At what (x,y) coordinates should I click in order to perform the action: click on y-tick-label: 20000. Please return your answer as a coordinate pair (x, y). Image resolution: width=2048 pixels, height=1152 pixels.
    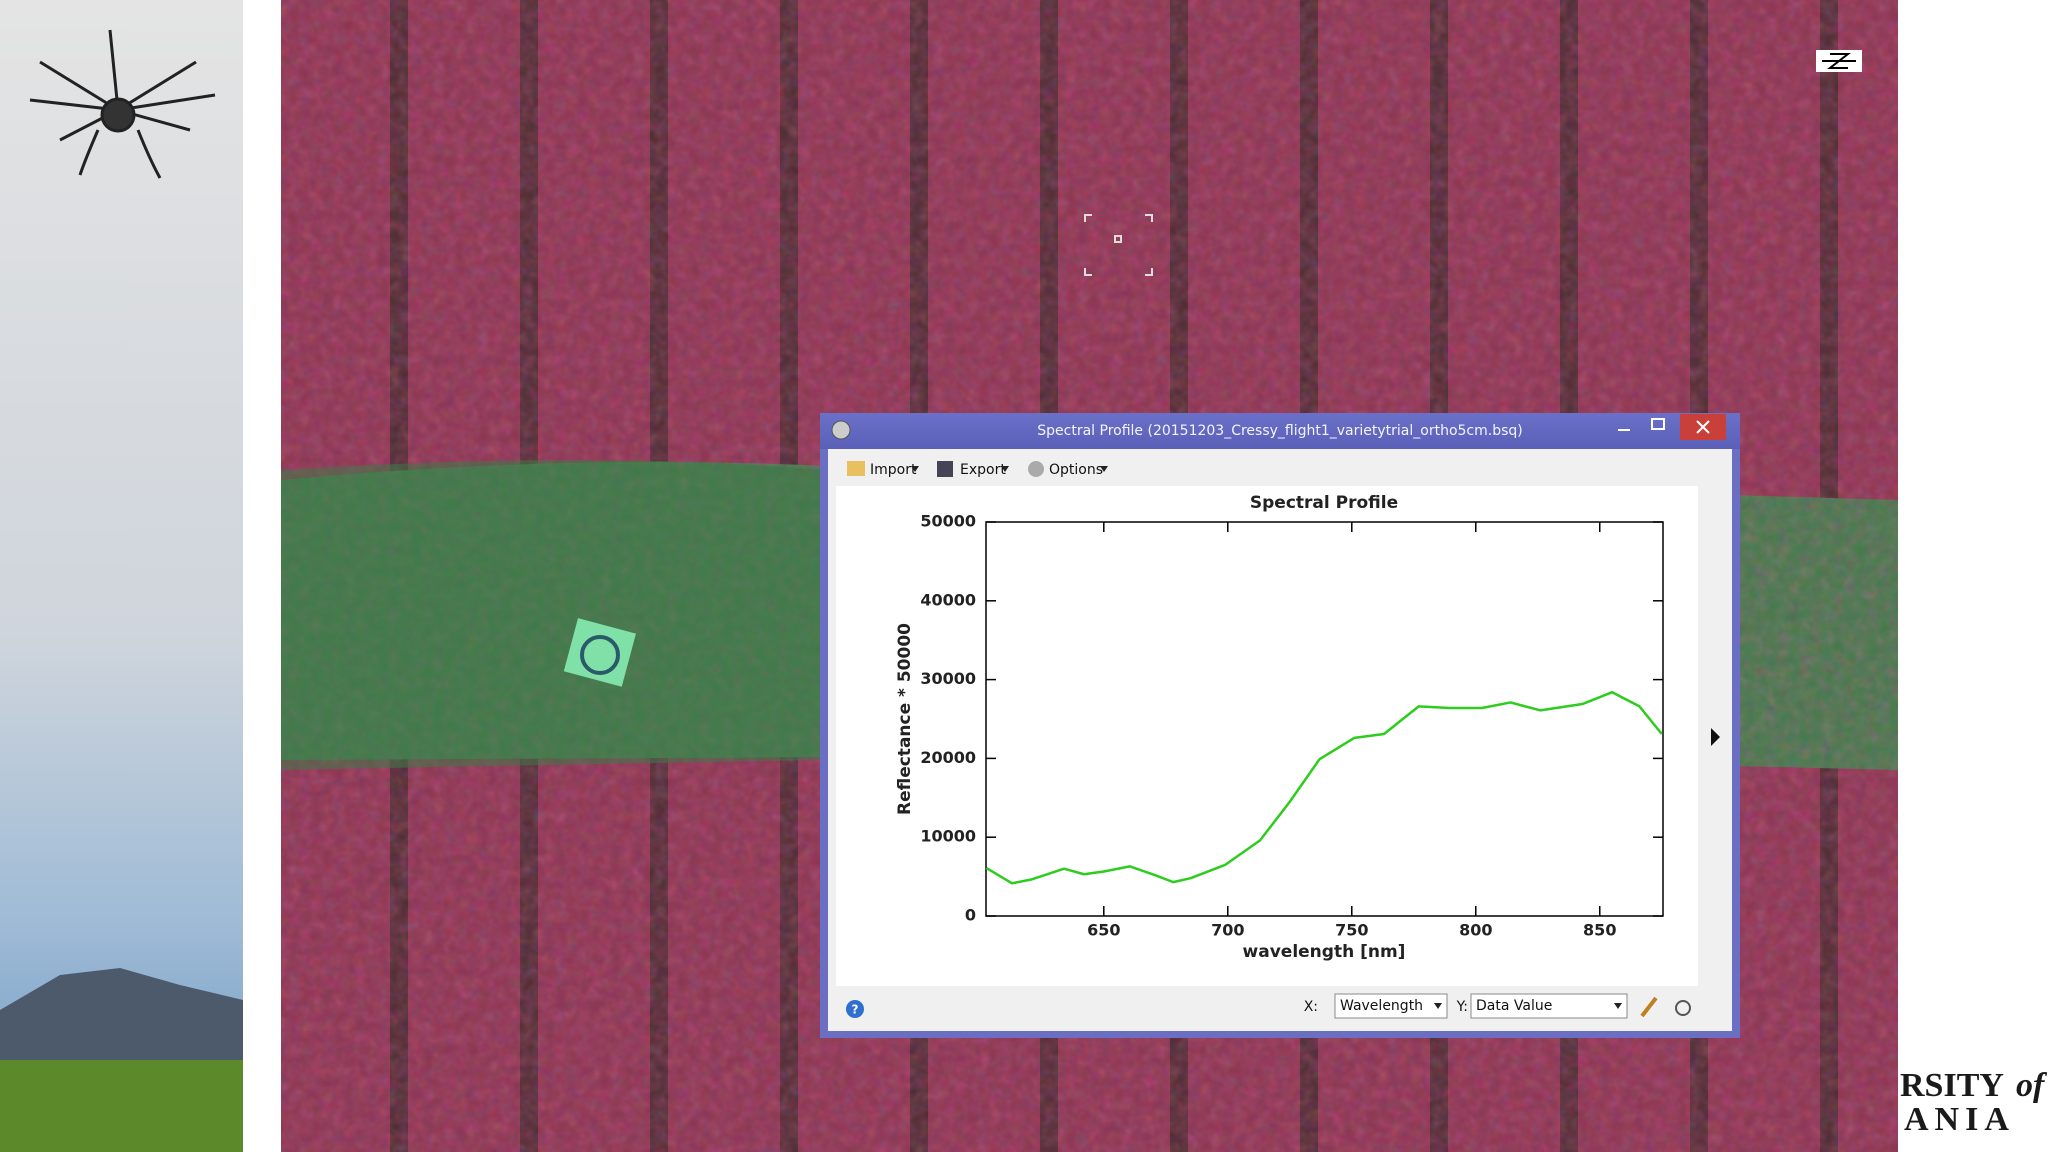
    Looking at the image, I should click on (948, 757).